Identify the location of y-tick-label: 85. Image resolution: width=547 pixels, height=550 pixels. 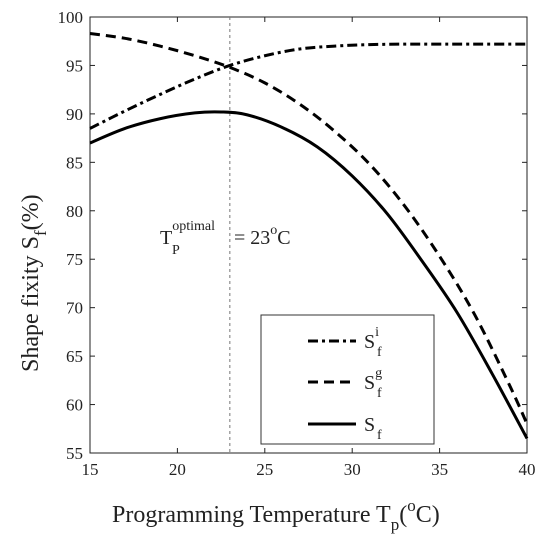
(74, 162).